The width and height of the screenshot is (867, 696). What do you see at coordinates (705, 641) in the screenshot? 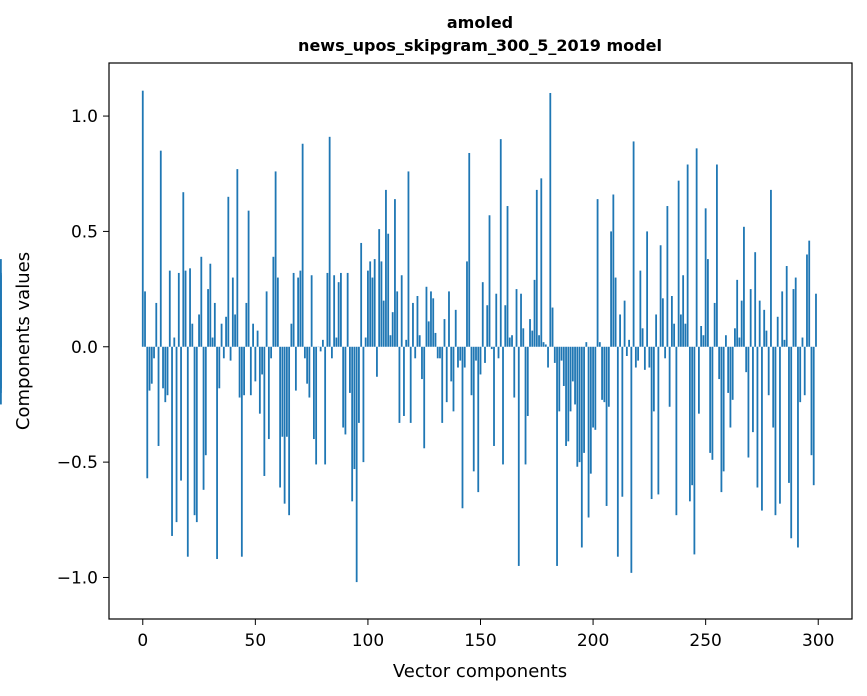
I see `x-tick-label: 250` at bounding box center [705, 641].